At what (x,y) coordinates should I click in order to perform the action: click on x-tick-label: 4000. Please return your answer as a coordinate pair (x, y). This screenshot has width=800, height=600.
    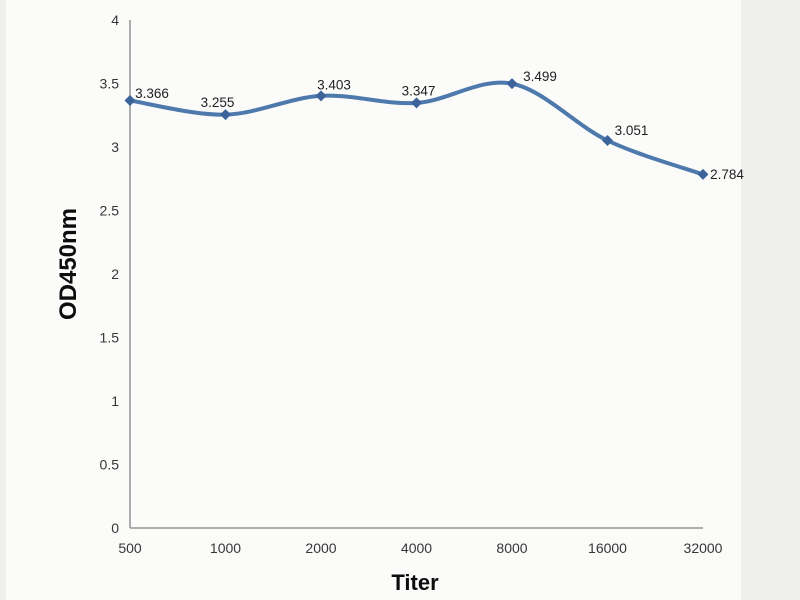
    Looking at the image, I should click on (416, 548).